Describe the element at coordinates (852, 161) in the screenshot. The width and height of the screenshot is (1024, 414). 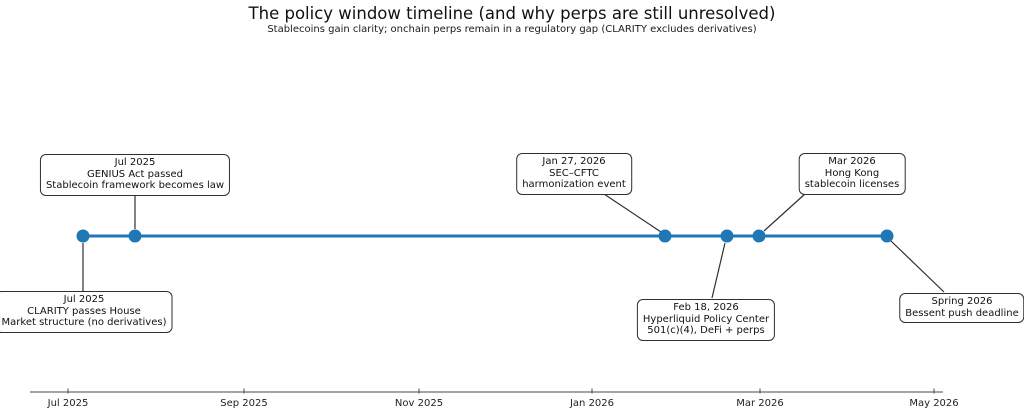
I see `annotation-date: Mar 2026` at that location.